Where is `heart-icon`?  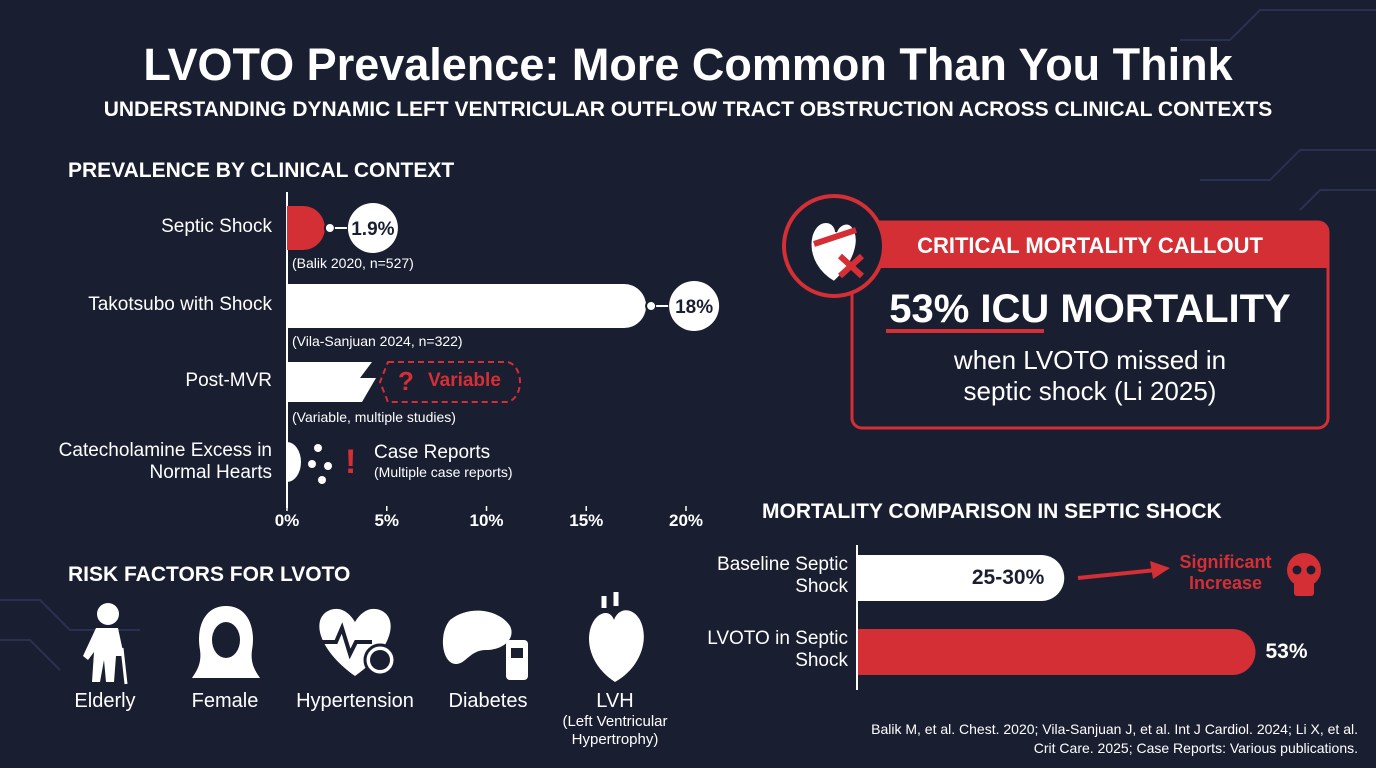
heart-icon is located at coordinates (837, 252).